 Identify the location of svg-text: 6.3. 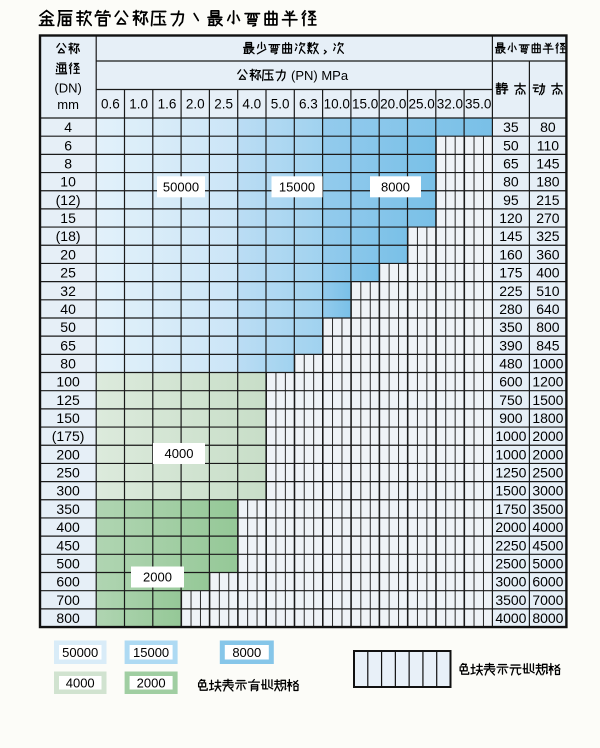
(308, 104).